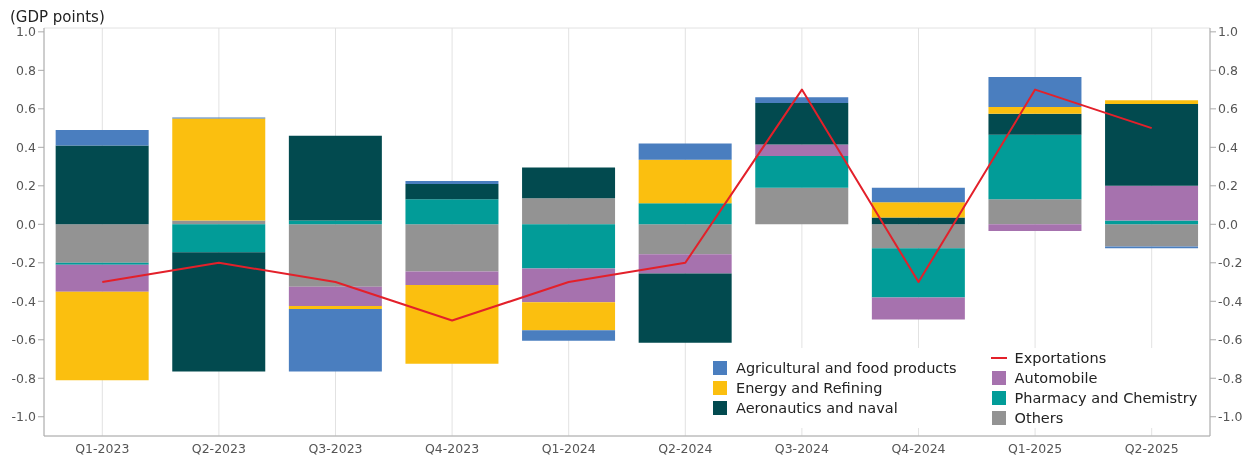 This screenshot has width=1256, height=459. What do you see at coordinates (24, 417) in the screenshot?
I see `y-tick-label: -1.0` at bounding box center [24, 417].